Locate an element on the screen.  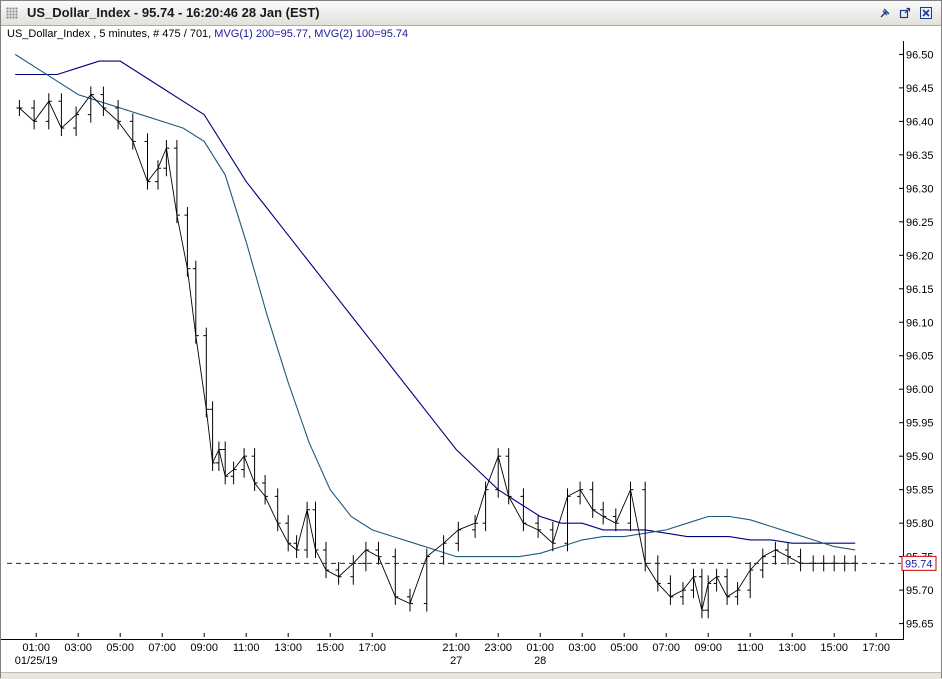
y-tick-label: 95.70 is located at coordinates (920, 591).